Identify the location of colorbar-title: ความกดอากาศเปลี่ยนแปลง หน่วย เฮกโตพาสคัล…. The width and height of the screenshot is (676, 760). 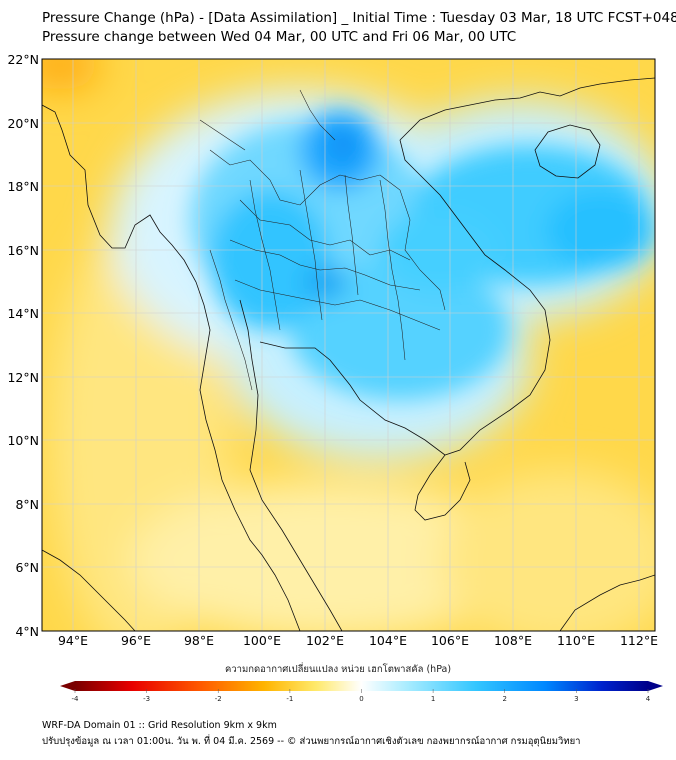
(338, 669).